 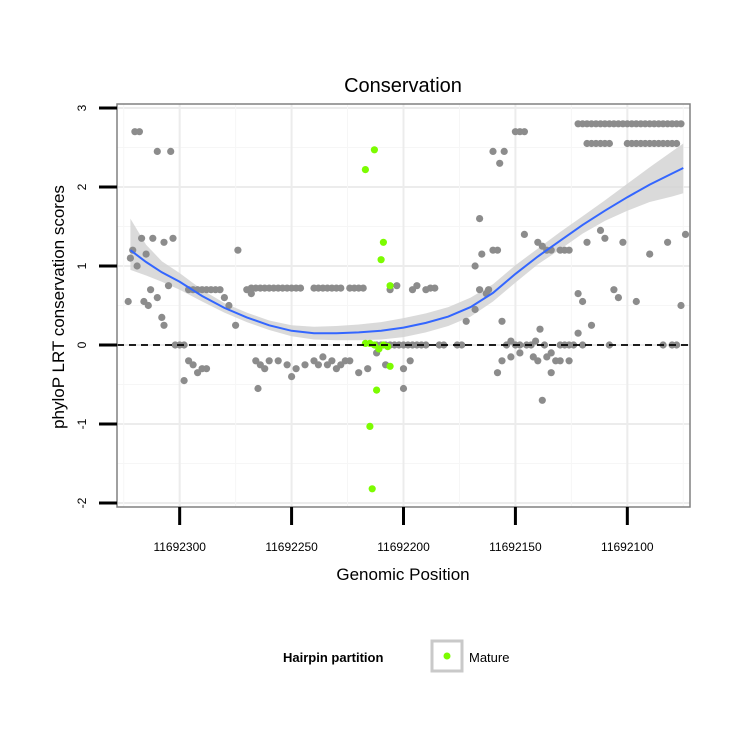 What do you see at coordinates (489, 657) in the screenshot?
I see `legend-label-mature: Mature` at bounding box center [489, 657].